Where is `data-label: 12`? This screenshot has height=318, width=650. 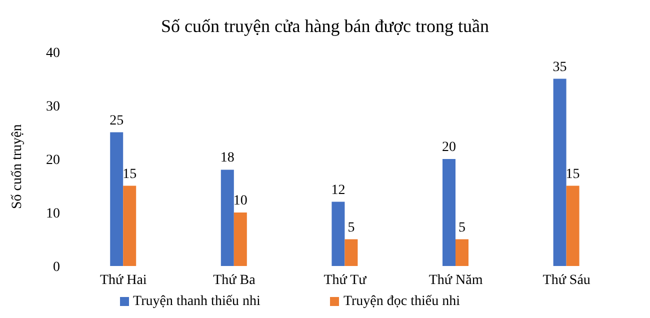
data-label: 12 is located at coordinates (338, 190).